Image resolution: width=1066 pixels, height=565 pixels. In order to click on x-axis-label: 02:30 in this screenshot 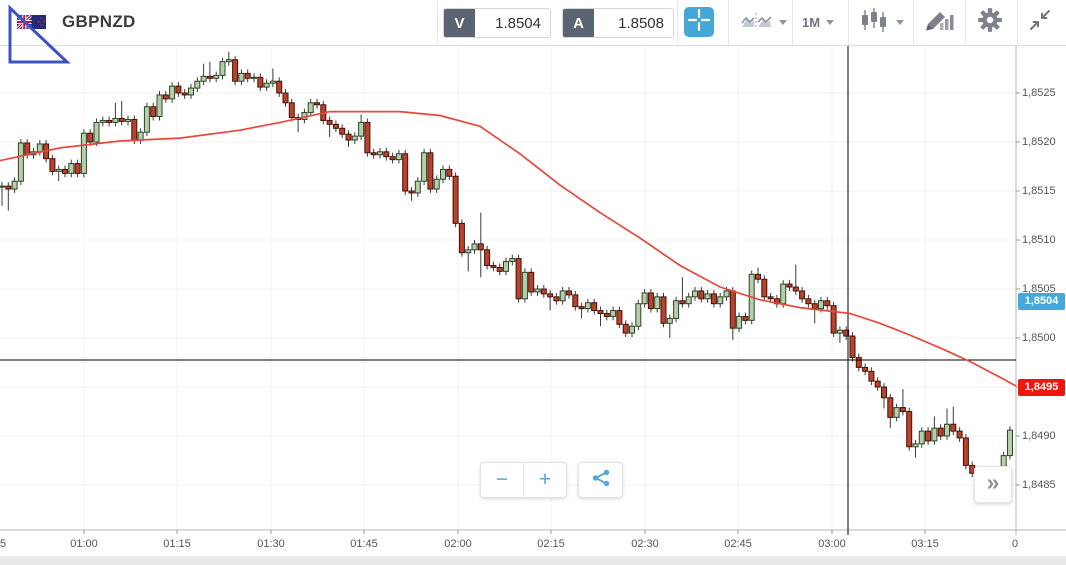, I will do `click(645, 544)`.